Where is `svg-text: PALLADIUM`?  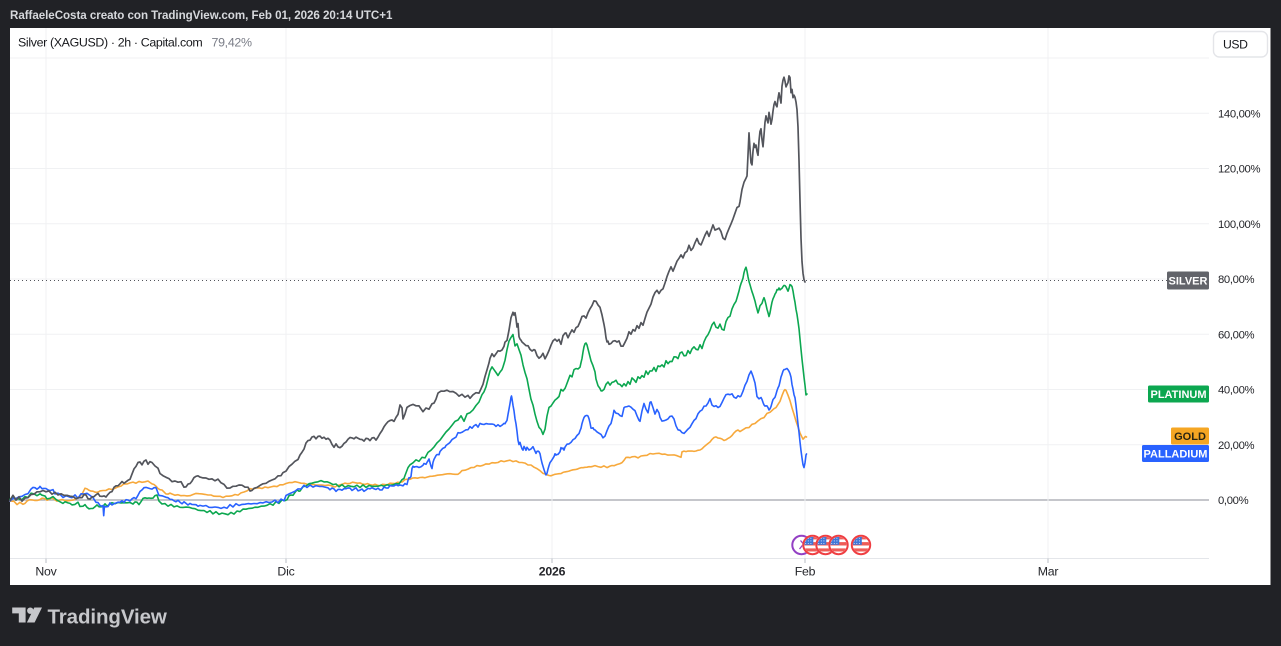
svg-text: PALLADIUM is located at coordinates (1176, 454).